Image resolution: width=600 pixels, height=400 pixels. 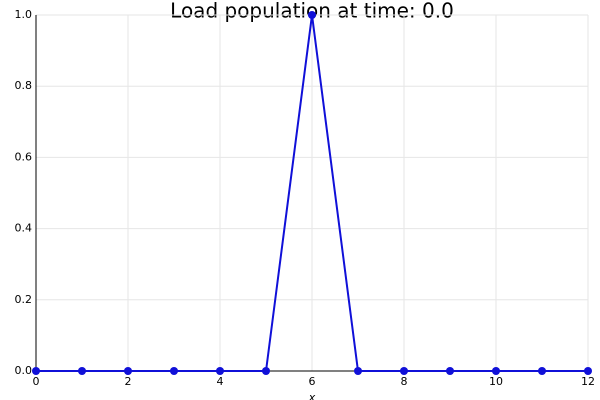 I want to click on y-tick-label: 0.8, so click(x=24, y=85).